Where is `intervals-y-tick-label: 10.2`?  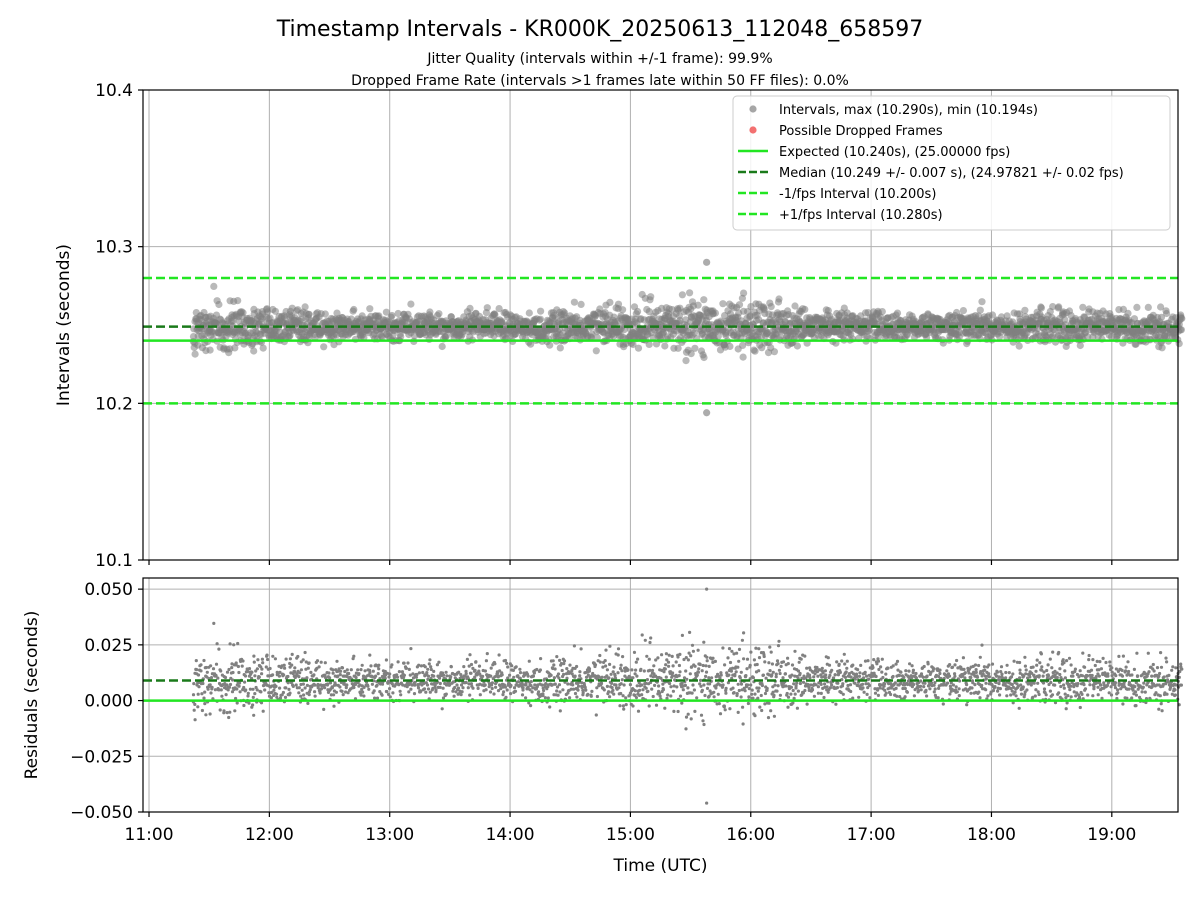 intervals-y-tick-label: 10.2 is located at coordinates (114, 404).